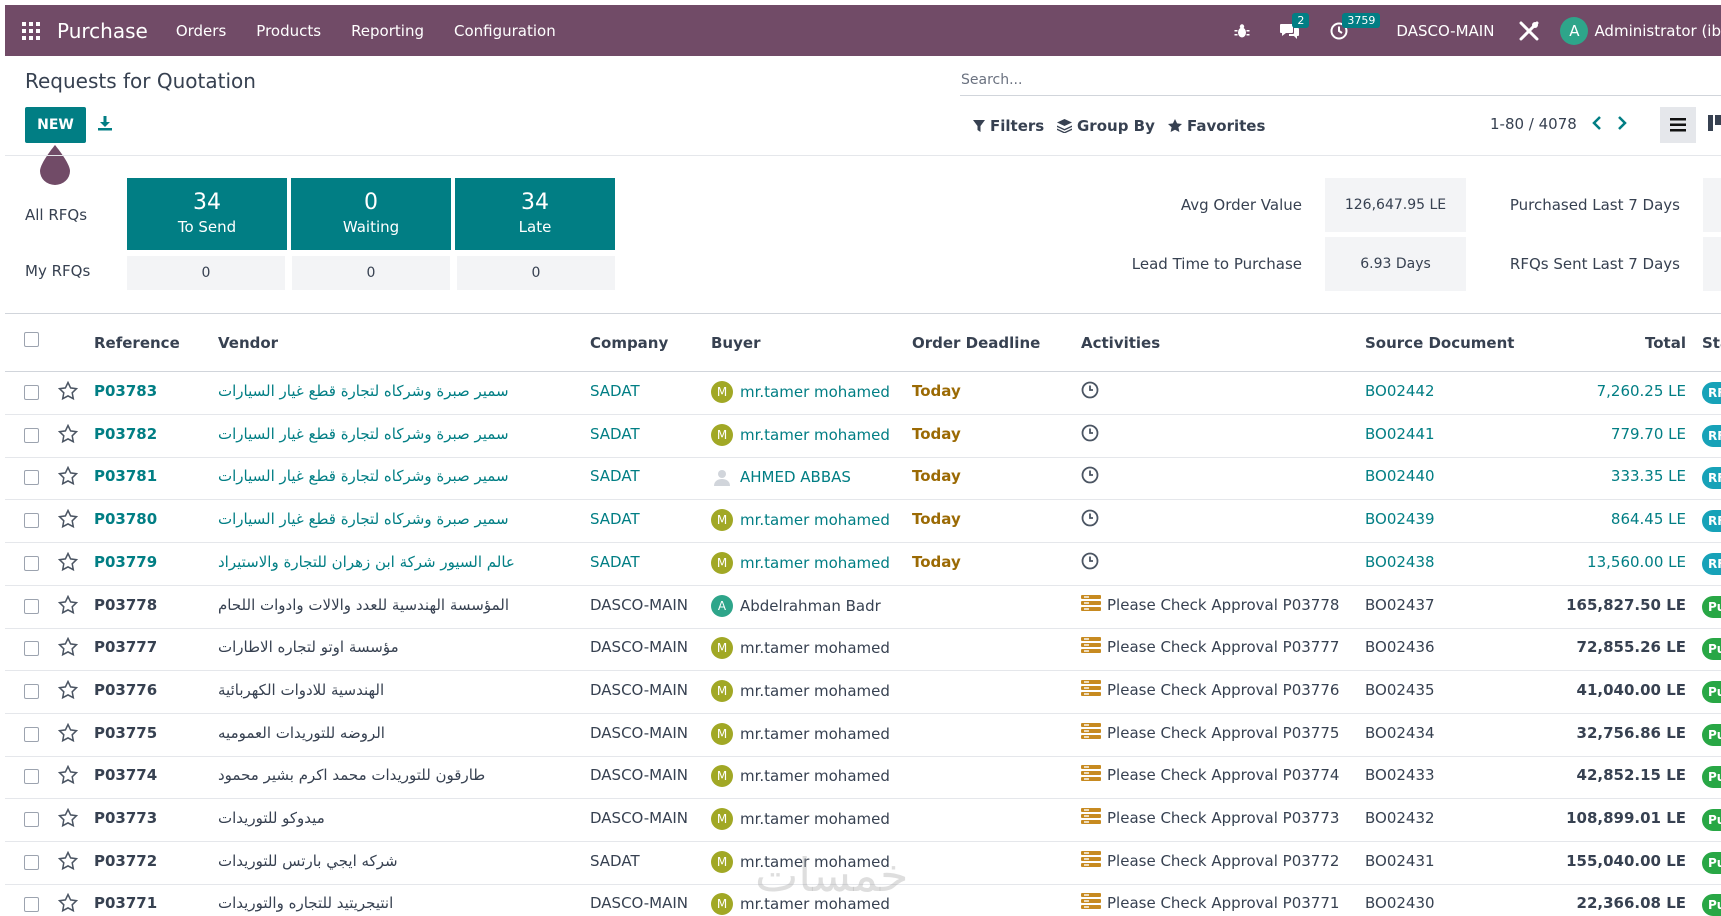 The height and width of the screenshot is (916, 1721). I want to click on reference-cell: P03782, so click(126, 433).